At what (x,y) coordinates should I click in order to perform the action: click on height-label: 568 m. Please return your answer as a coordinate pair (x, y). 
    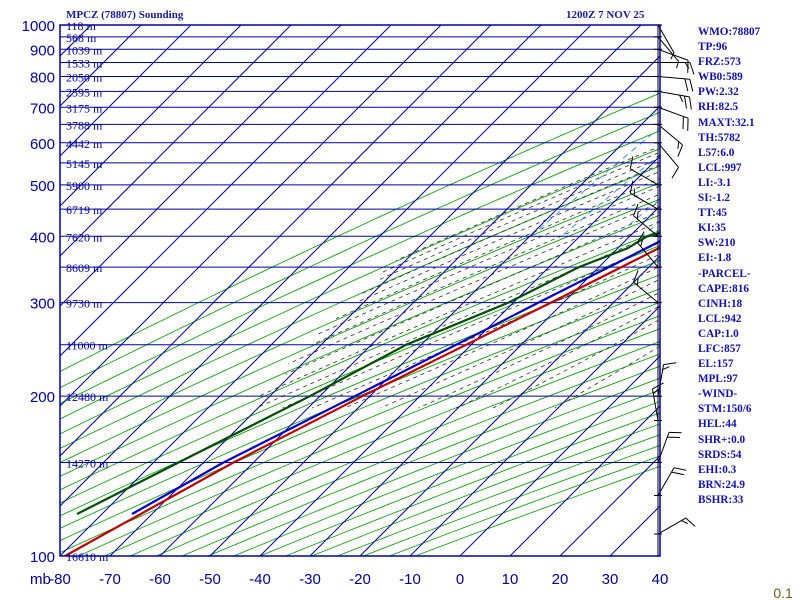
    Looking at the image, I should click on (81, 38).